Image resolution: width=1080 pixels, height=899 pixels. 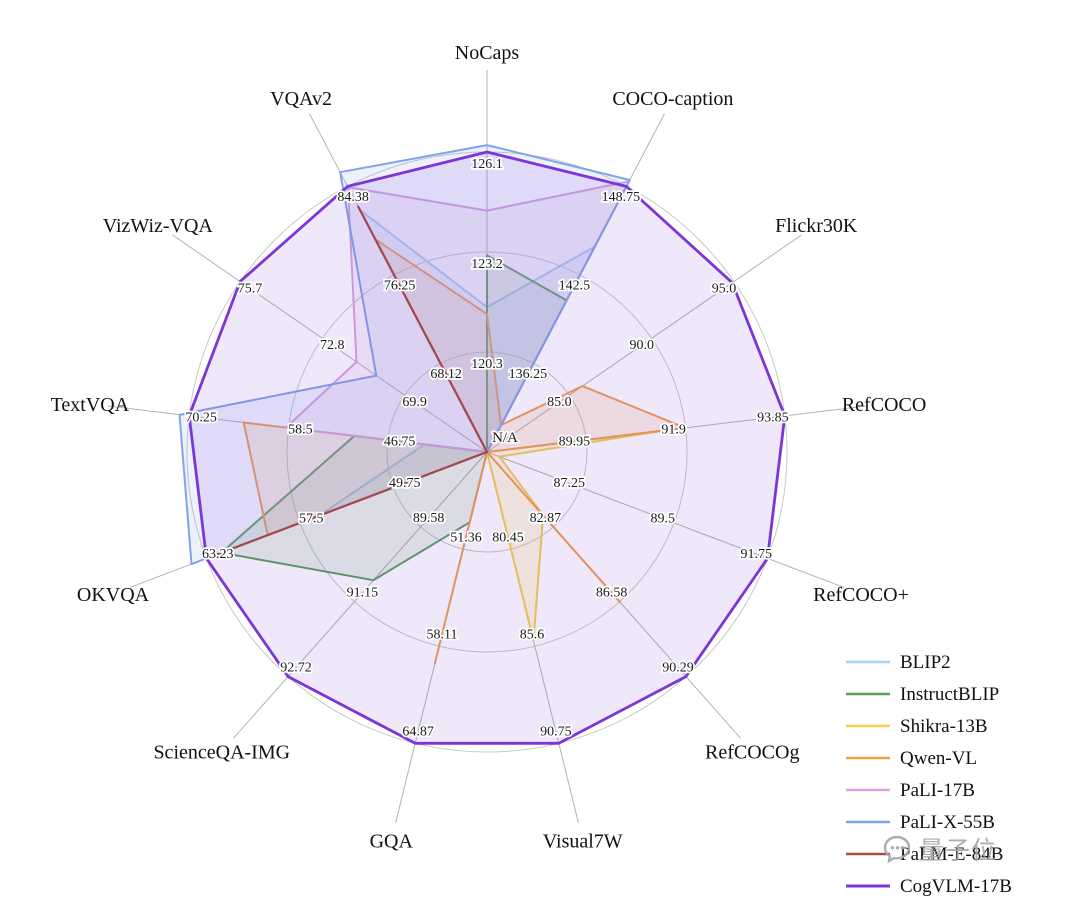 I want to click on axis-label-vqav2: VQAv2, so click(x=301, y=99).